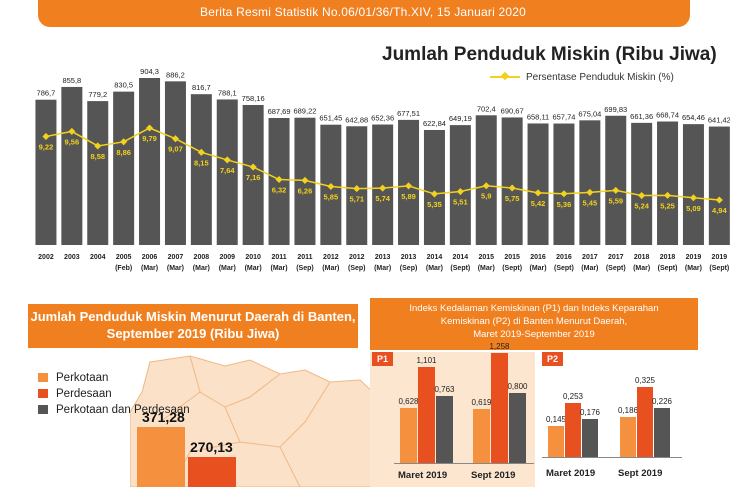 This screenshot has height=487, width=730. What do you see at coordinates (461, 257) in the screenshot?
I see `x-tick-year: 2014` at bounding box center [461, 257].